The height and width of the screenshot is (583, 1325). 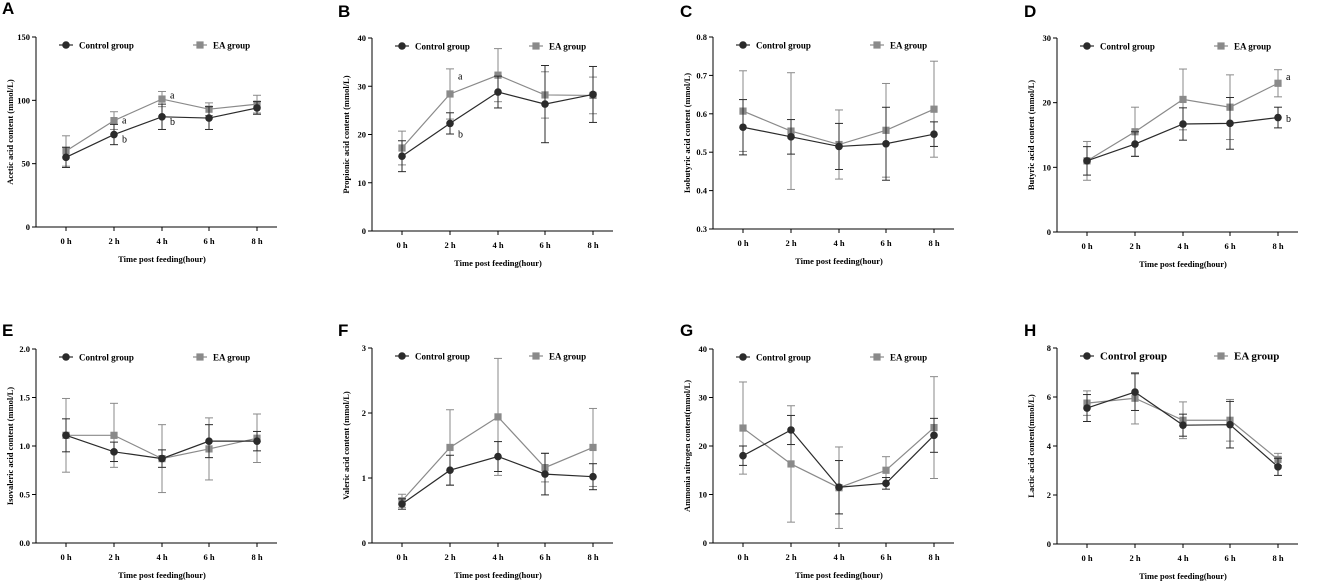 I want to click on legend-marker-control, so click(x=743, y=357).